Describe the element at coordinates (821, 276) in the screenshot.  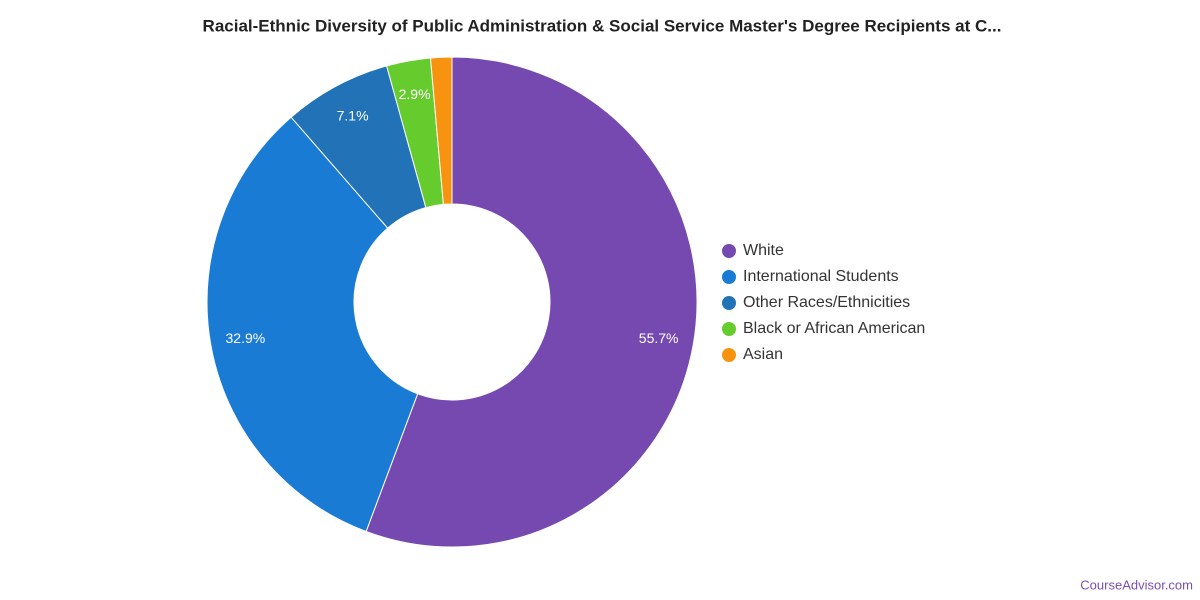
I see `legend-label: International Students` at that location.